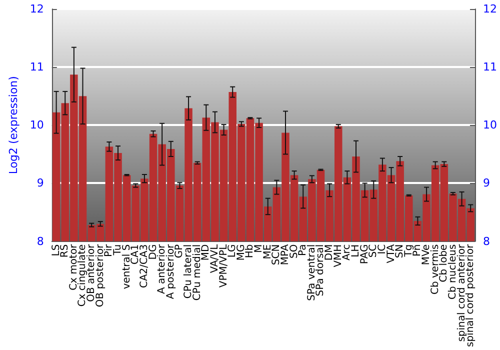 Image resolution: width=500 pixels, height=350 pixels. Describe the element at coordinates (100, 275) in the screenshot. I see `x-tick-label: OB posterior` at that location.